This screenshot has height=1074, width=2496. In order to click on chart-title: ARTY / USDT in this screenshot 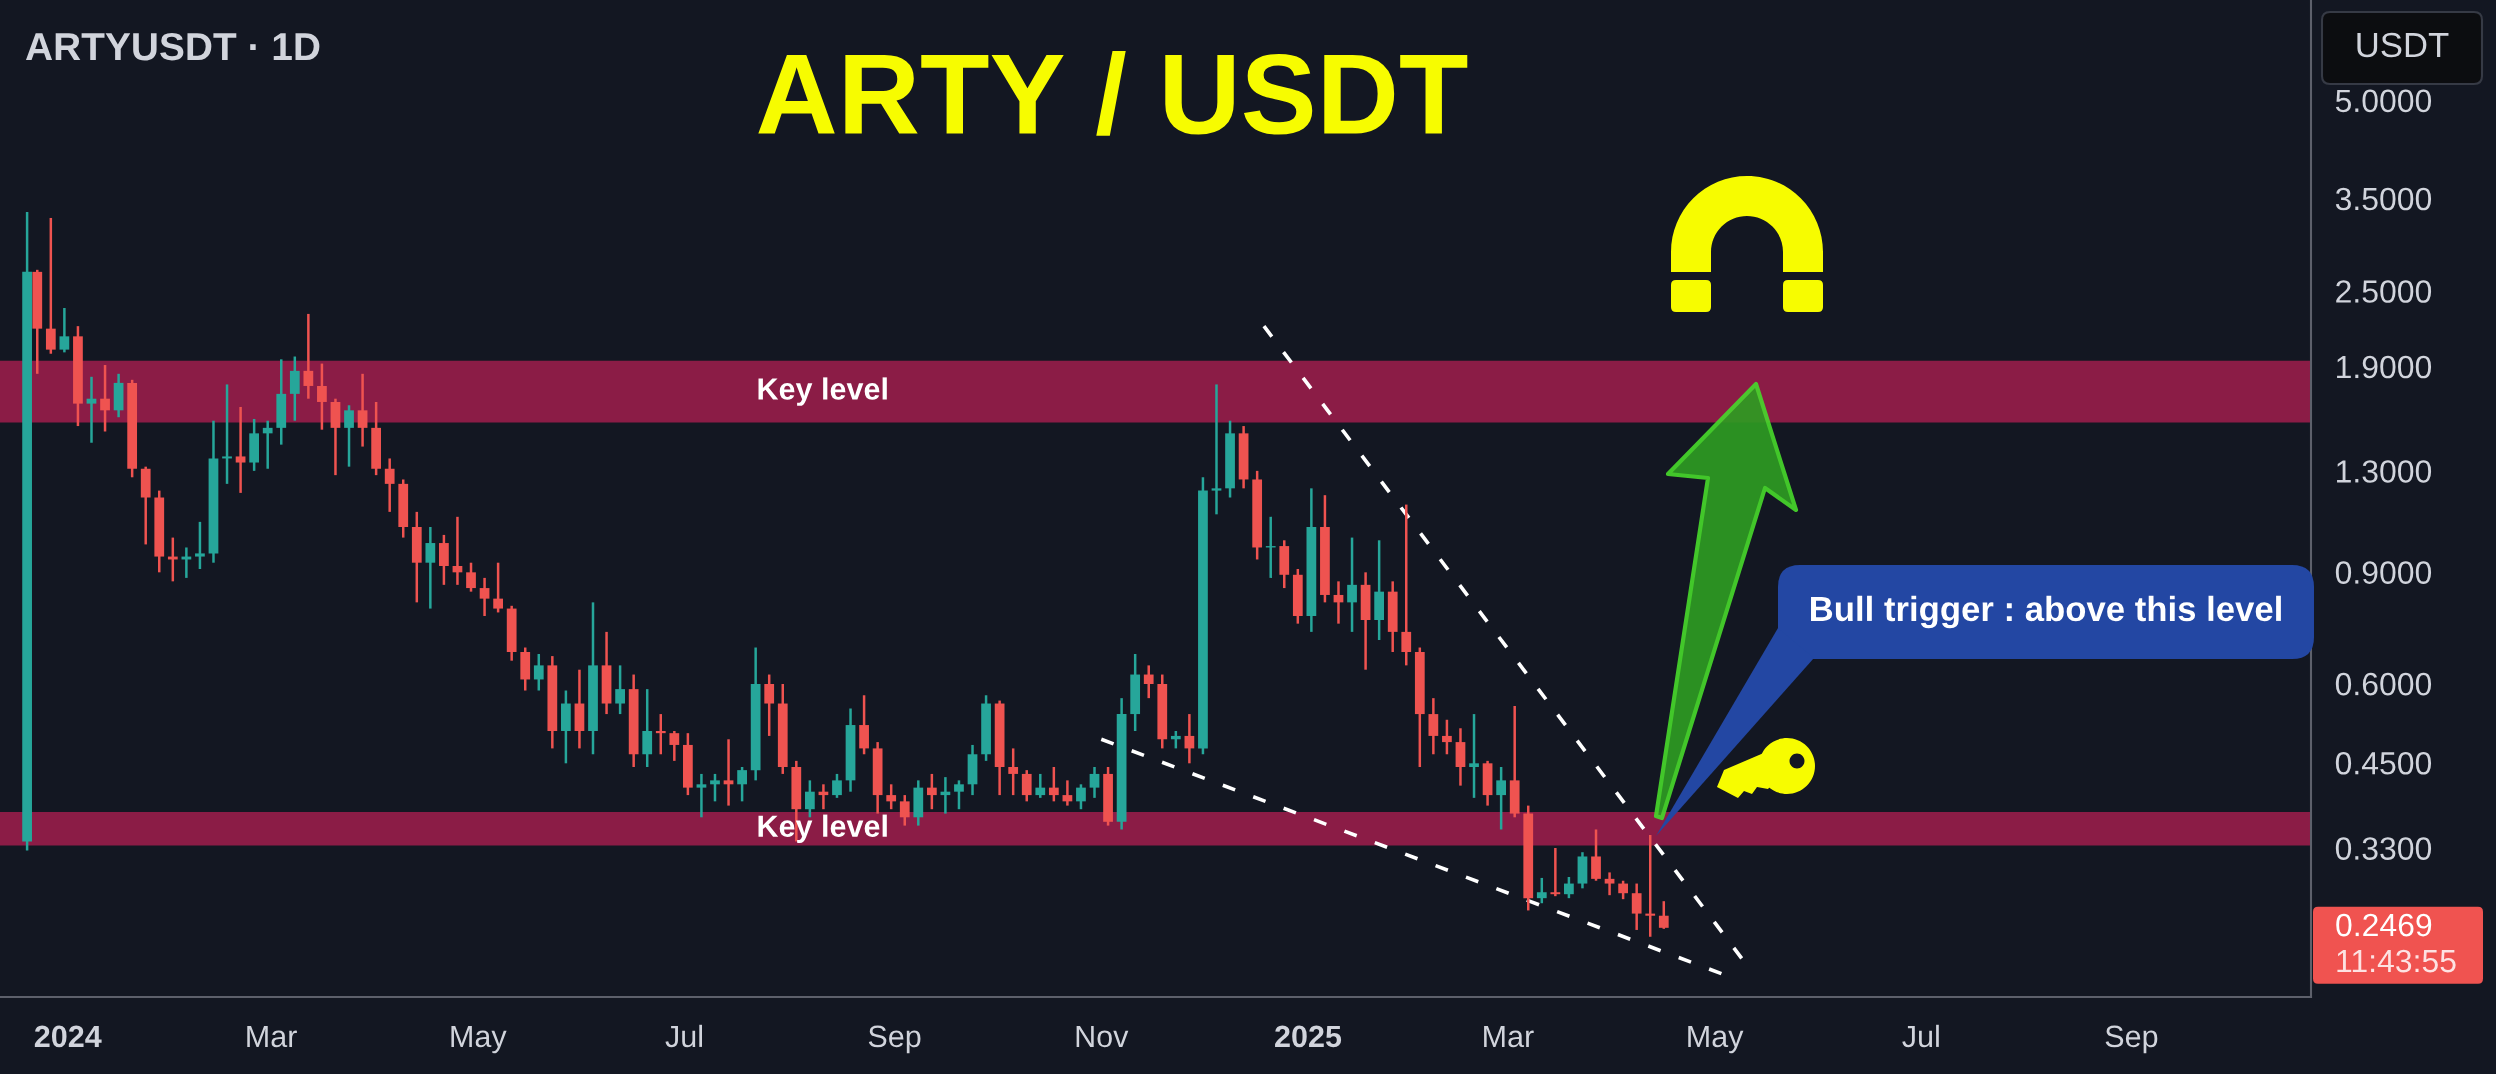, I will do `click(1113, 93)`.